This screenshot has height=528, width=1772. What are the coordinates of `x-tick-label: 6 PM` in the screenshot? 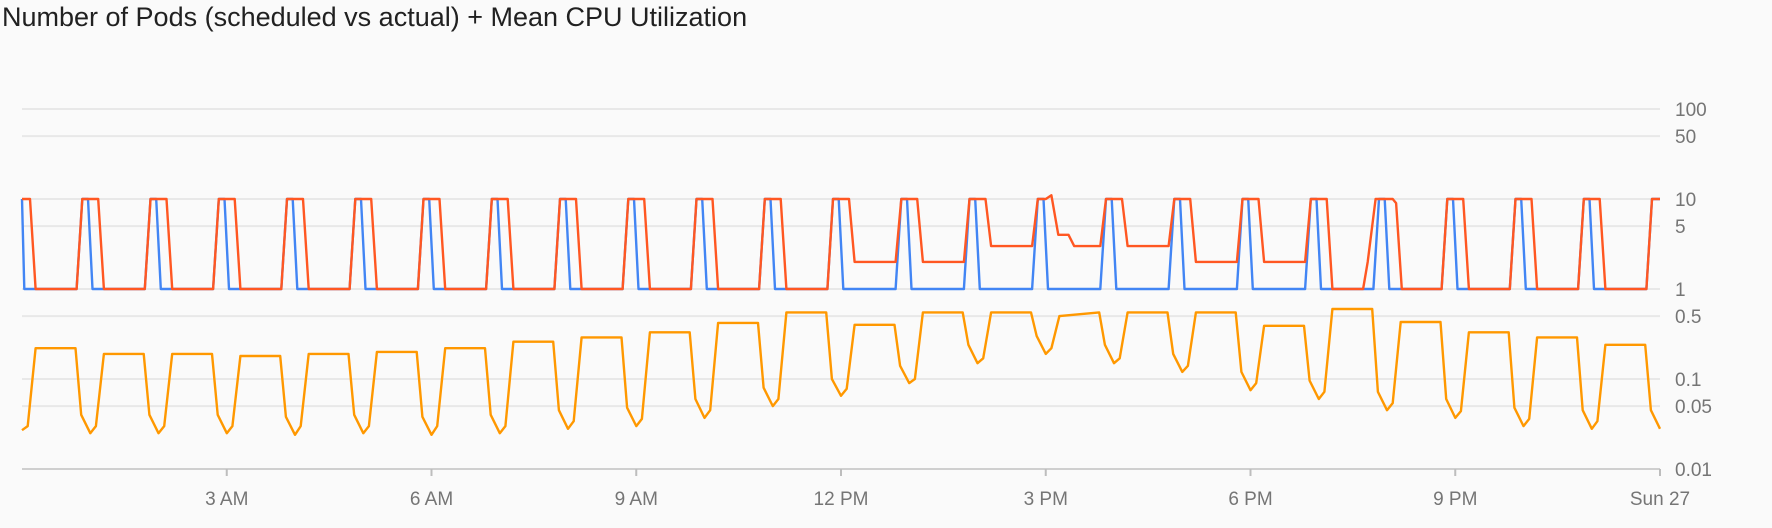 It's located at (1250, 499).